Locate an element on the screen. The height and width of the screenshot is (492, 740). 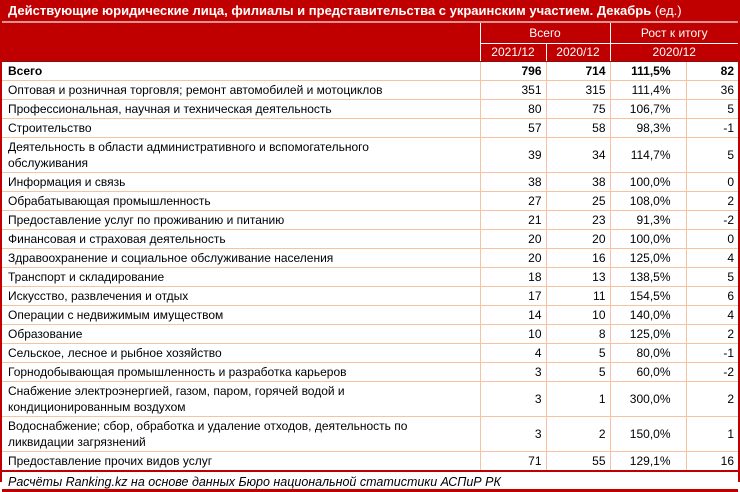
value-2020-12: 13 is located at coordinates (577, 276).